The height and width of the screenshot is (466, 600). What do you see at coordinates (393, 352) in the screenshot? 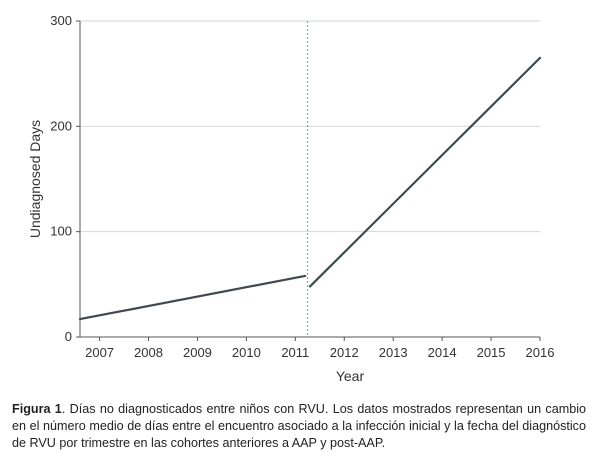
I see `x-tick-label-2013: 2013` at bounding box center [393, 352].